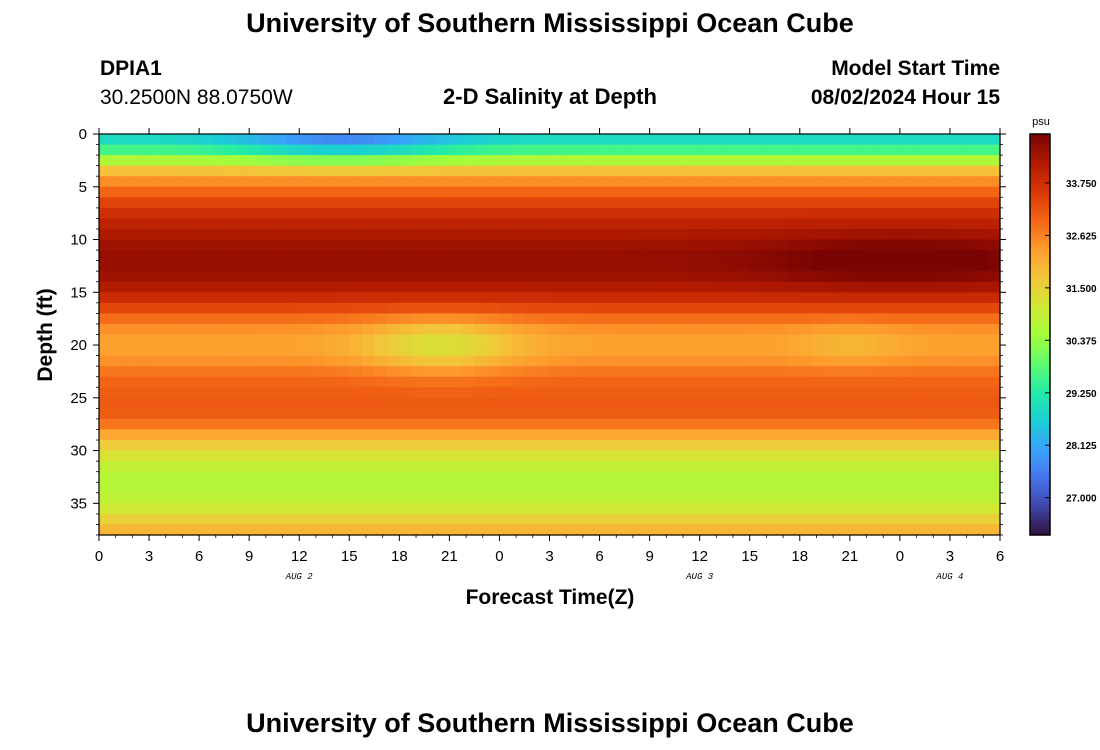 The width and height of the screenshot is (1100, 750). Describe the element at coordinates (1081, 394) in the screenshot. I see `colorbar-tick-label: 29.250` at that location.